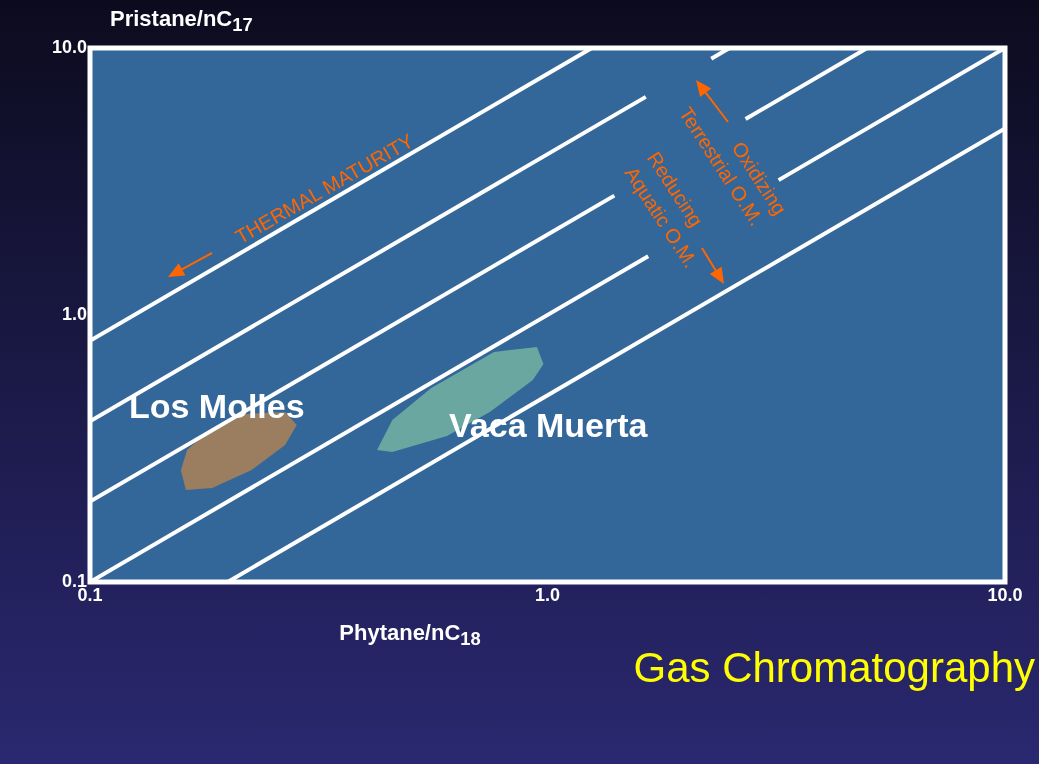  I want to click on x-tick-label: 1.0, so click(547, 594).